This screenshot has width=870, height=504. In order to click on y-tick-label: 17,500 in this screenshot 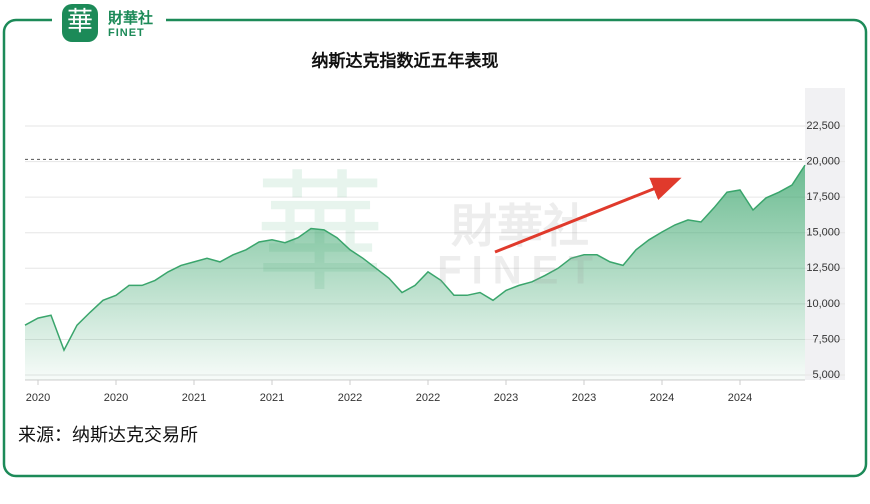, I will do `click(823, 197)`.